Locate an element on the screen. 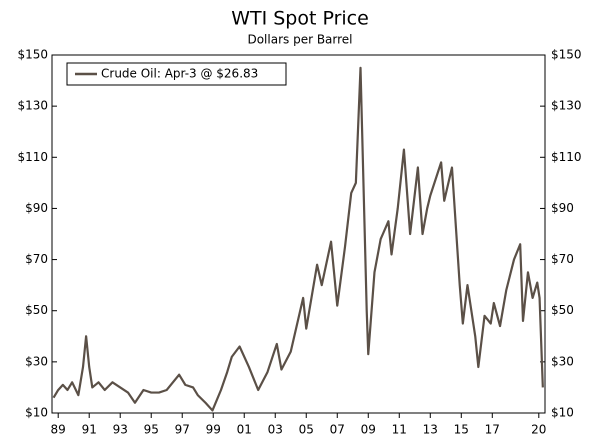 This screenshot has width=600, height=440. y-tick-label: $90 is located at coordinates (36, 208).